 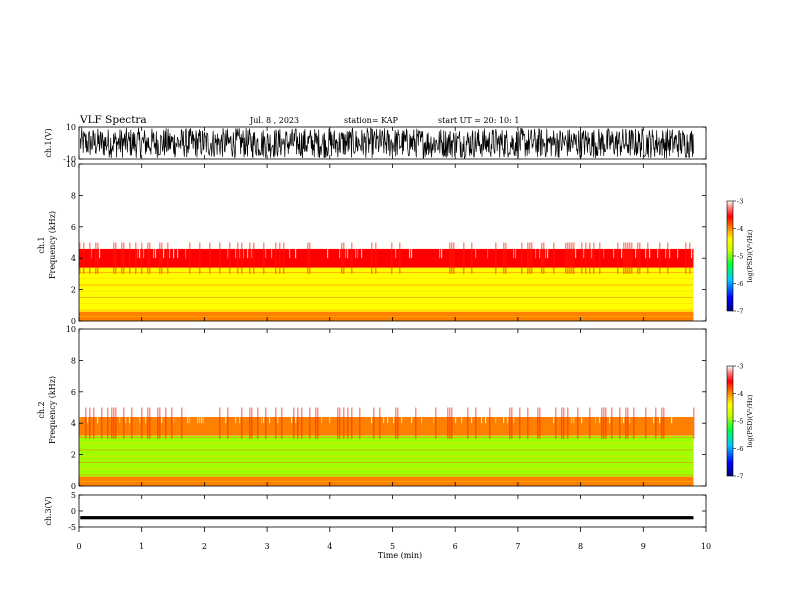 What do you see at coordinates (52, 410) in the screenshot?
I see `ch2-spectrogram-ylabel-frequency: Frequency (kHz)` at bounding box center [52, 410].